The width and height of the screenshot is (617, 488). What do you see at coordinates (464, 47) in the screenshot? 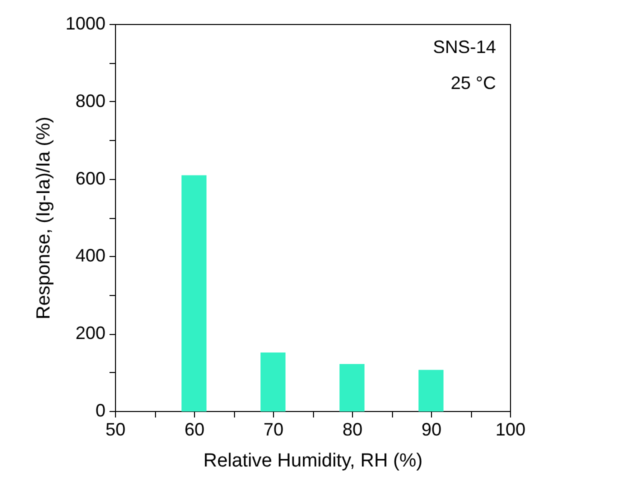
I see `annotation: SNS-14` at bounding box center [464, 47].